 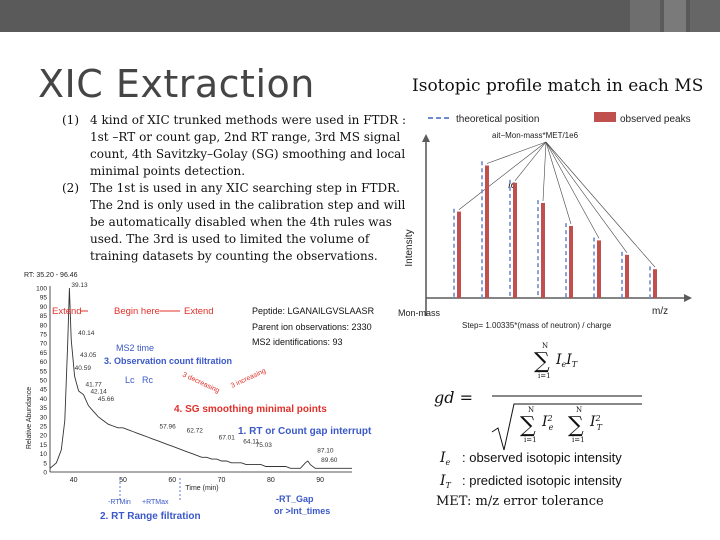 What do you see at coordinates (660, 311) in the screenshot?
I see `x-axis-label: m/z` at bounding box center [660, 311].